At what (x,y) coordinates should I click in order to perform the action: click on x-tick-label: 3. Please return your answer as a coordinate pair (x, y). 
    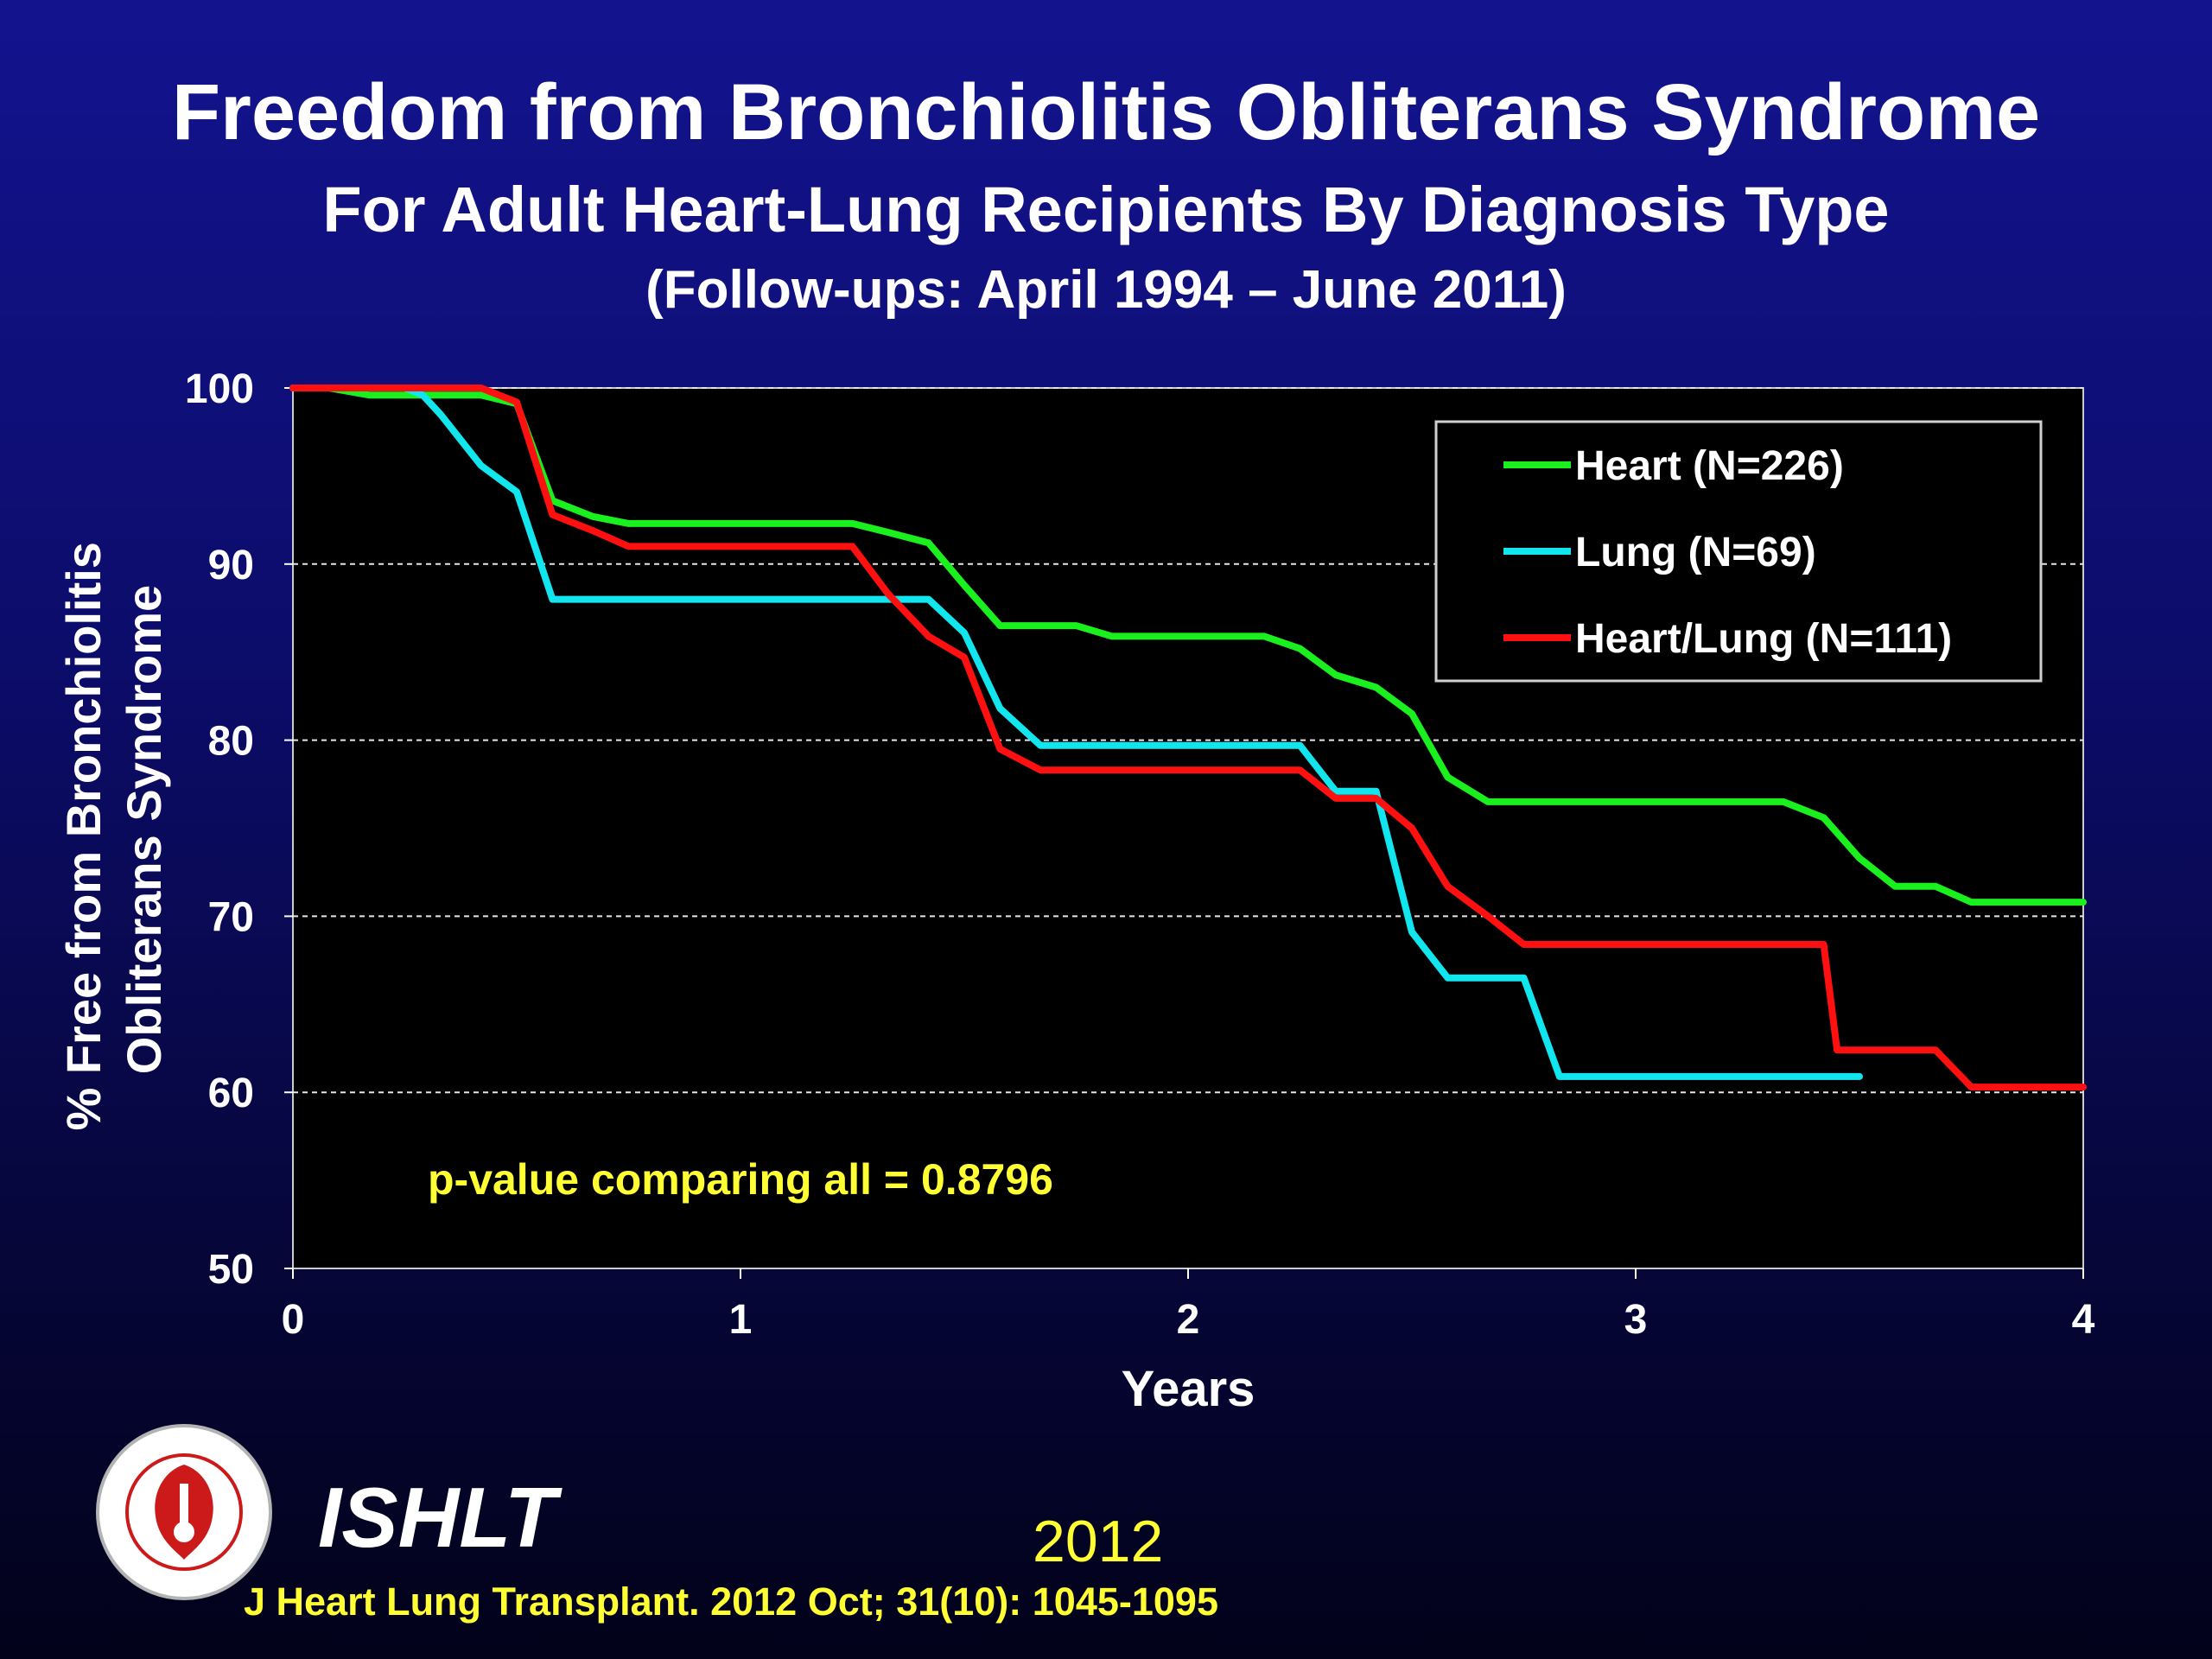
    Looking at the image, I should click on (1636, 1320).